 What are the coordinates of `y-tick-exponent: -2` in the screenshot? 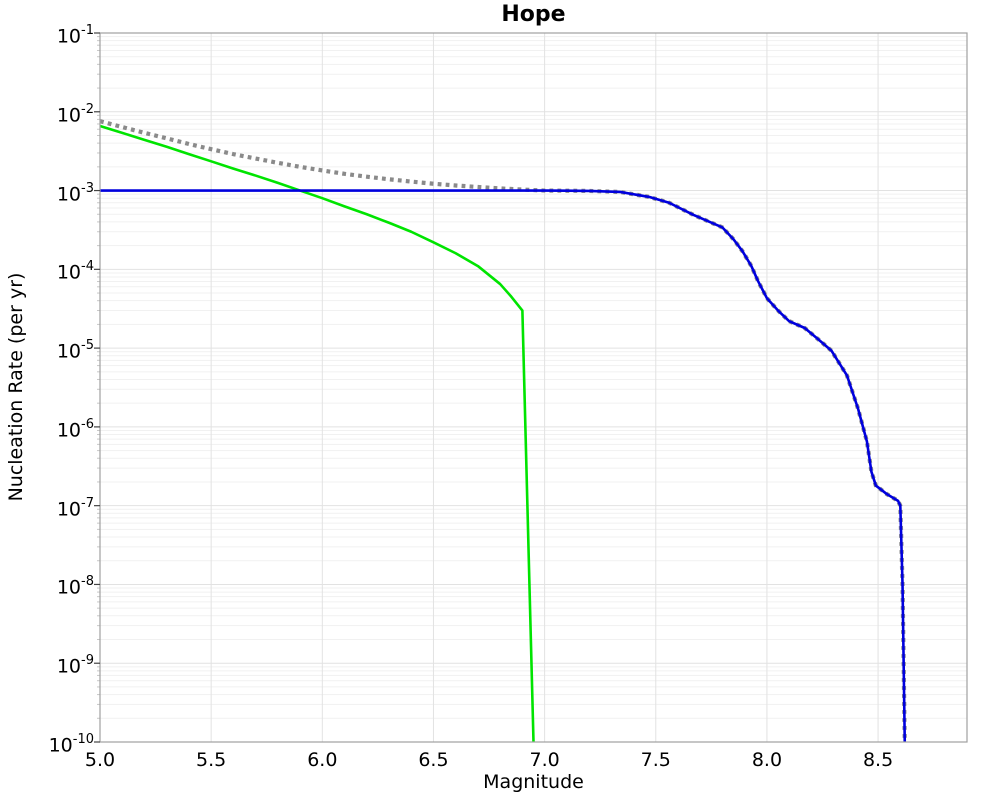 It's located at (87, 109).